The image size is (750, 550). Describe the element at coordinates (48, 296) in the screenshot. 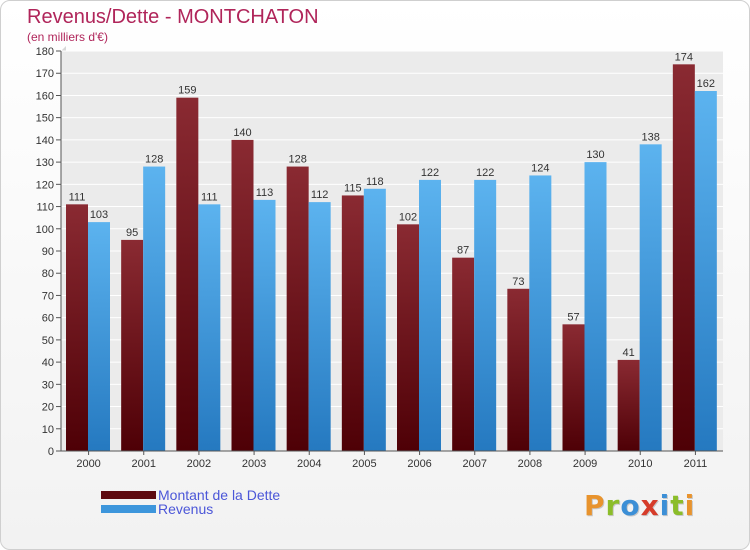

I see `y-tick-label: 70` at that location.